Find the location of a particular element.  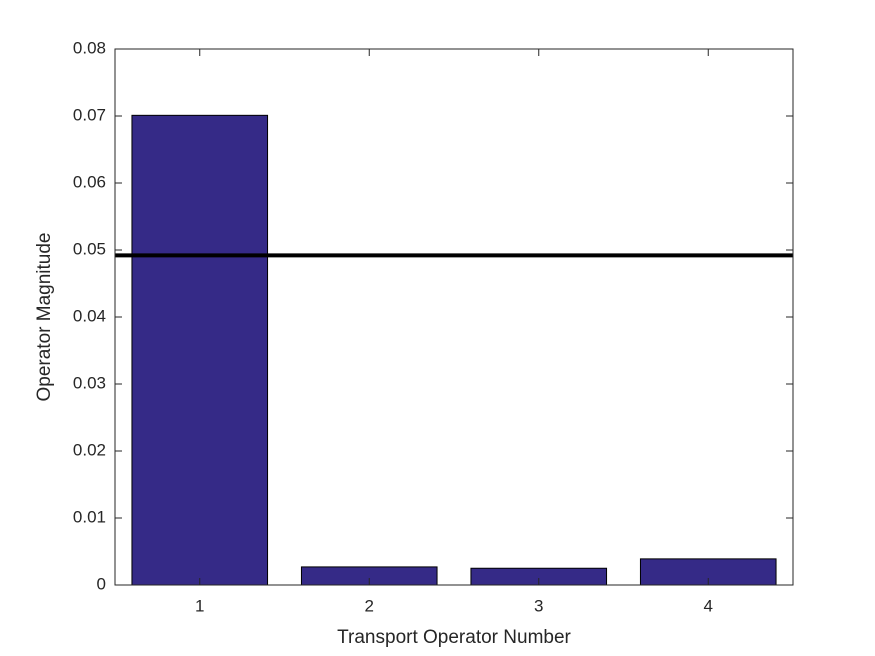

y-tick-label: 0.05 is located at coordinates (89, 248).